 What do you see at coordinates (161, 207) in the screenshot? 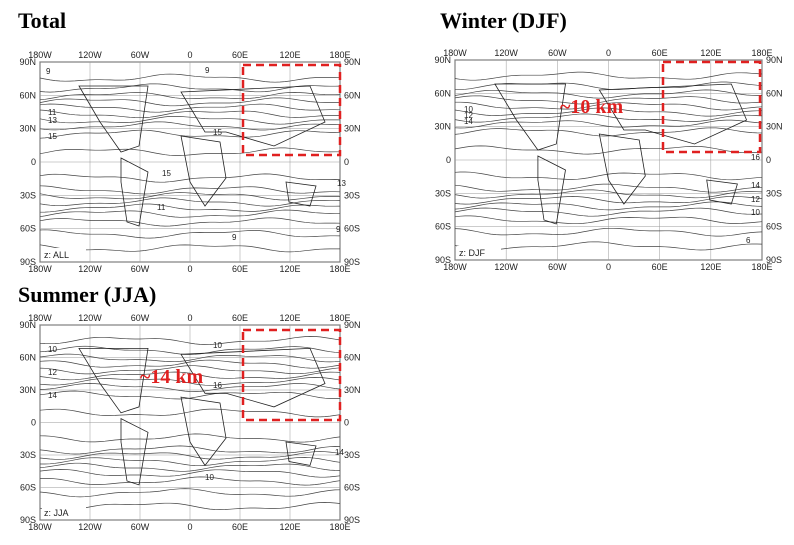
I see `contour-label: 11` at bounding box center [161, 207].